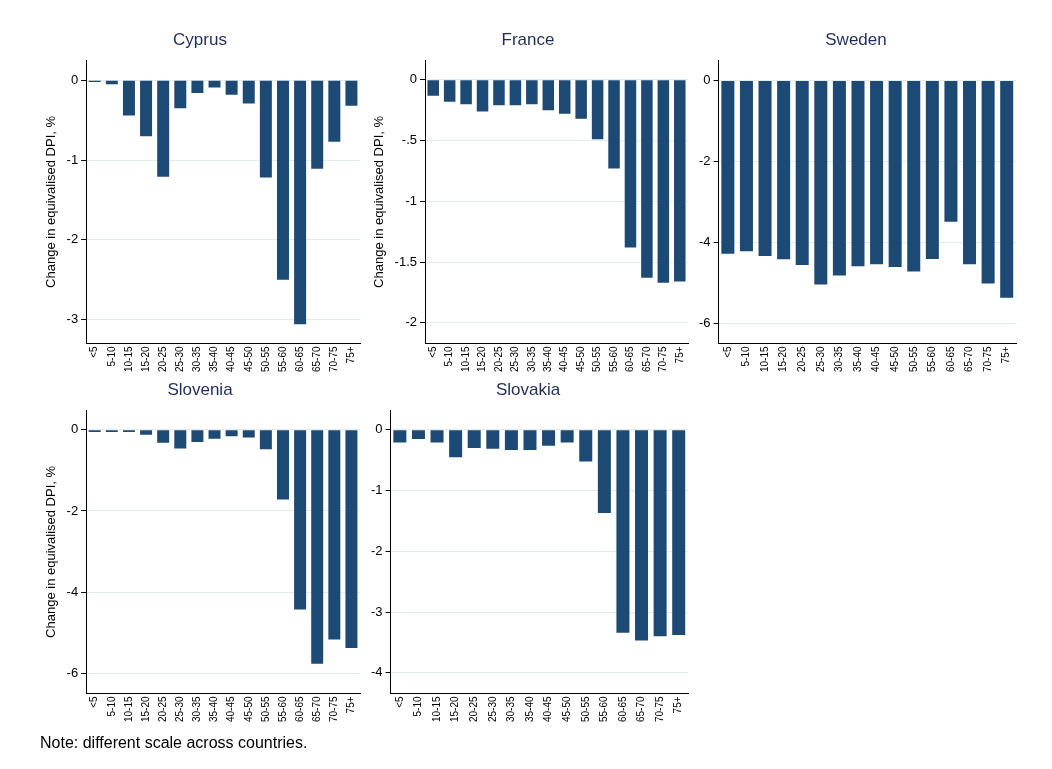  I want to click on chart-title: Slovenia, so click(200, 389).